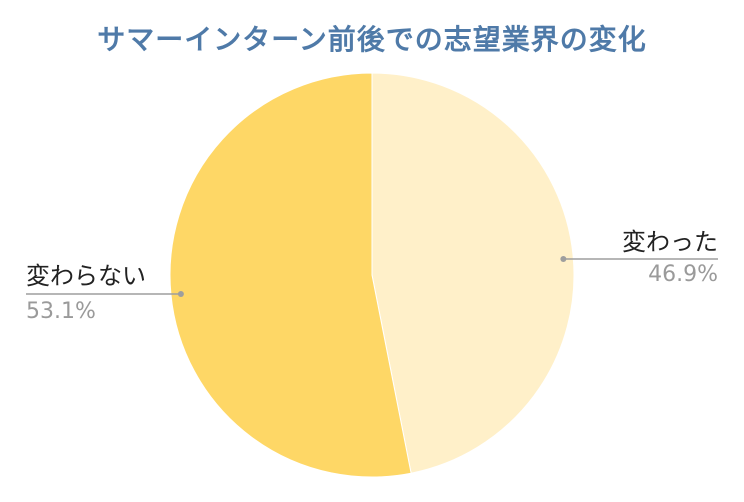 This screenshot has width=744, height=502. I want to click on slice-value-label-1: 46.9%, so click(683, 274).